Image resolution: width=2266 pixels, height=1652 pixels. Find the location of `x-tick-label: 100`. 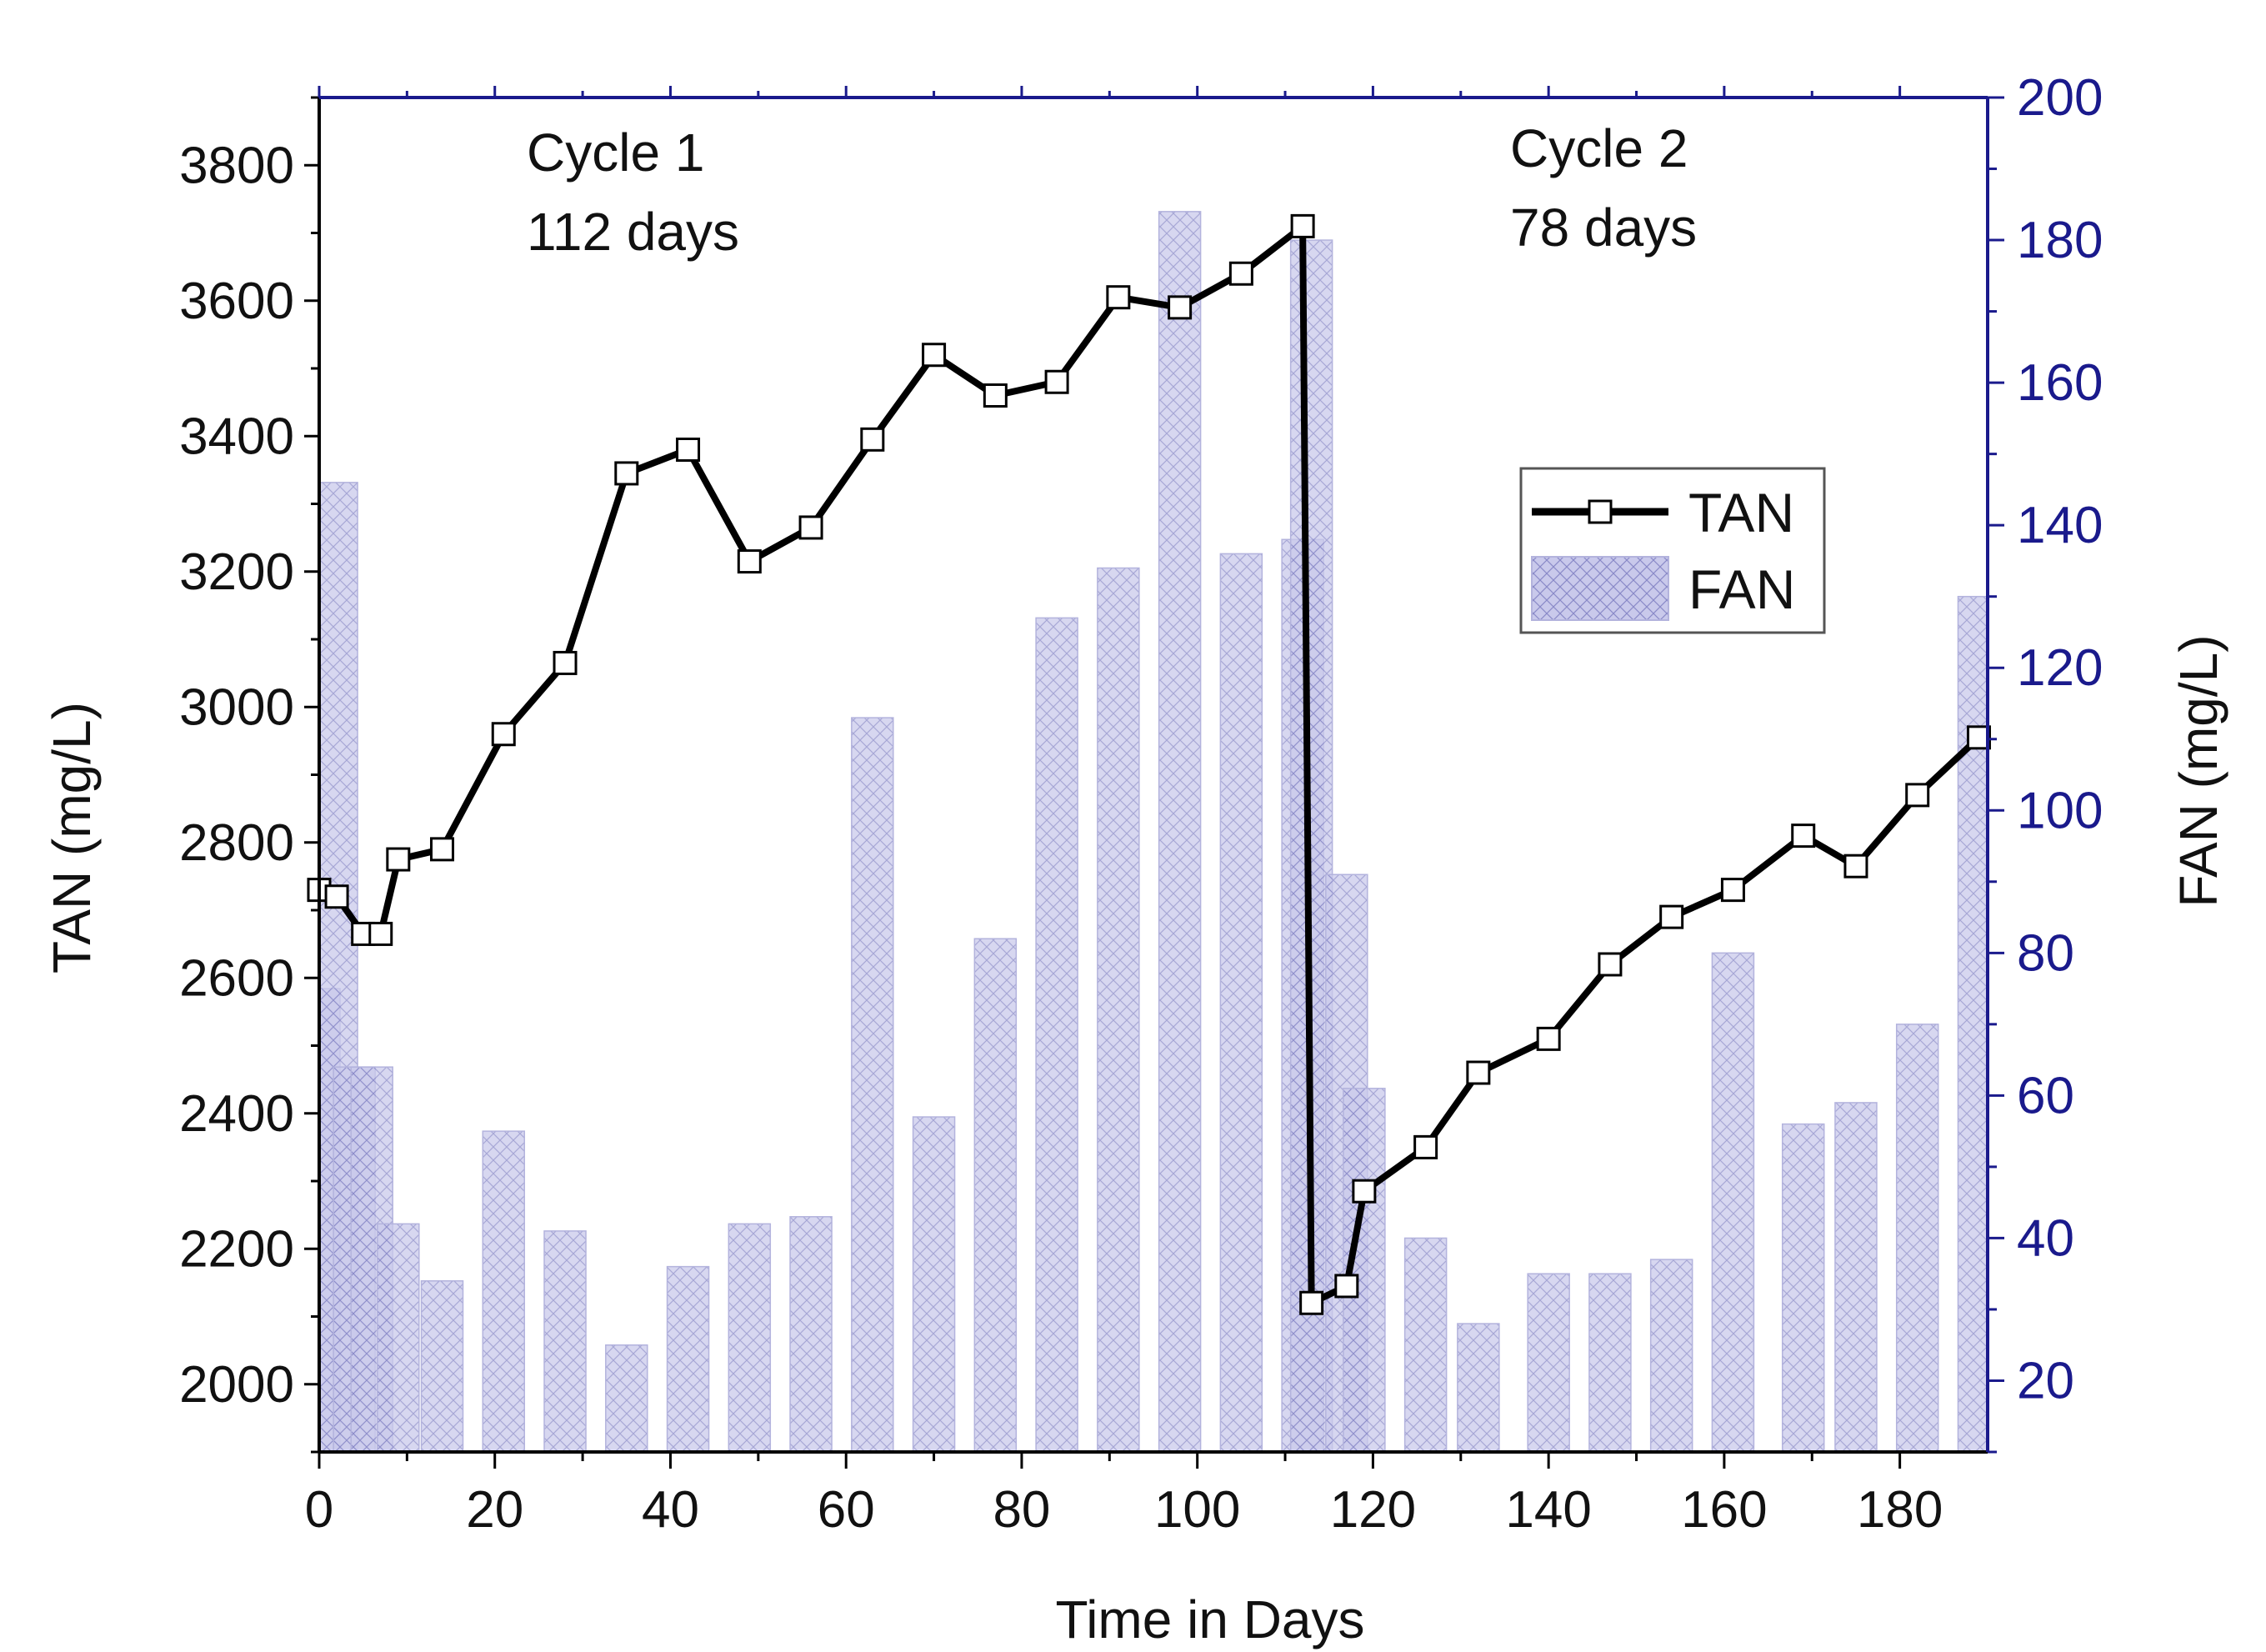

x-tick-label: 100 is located at coordinates (1197, 1510).